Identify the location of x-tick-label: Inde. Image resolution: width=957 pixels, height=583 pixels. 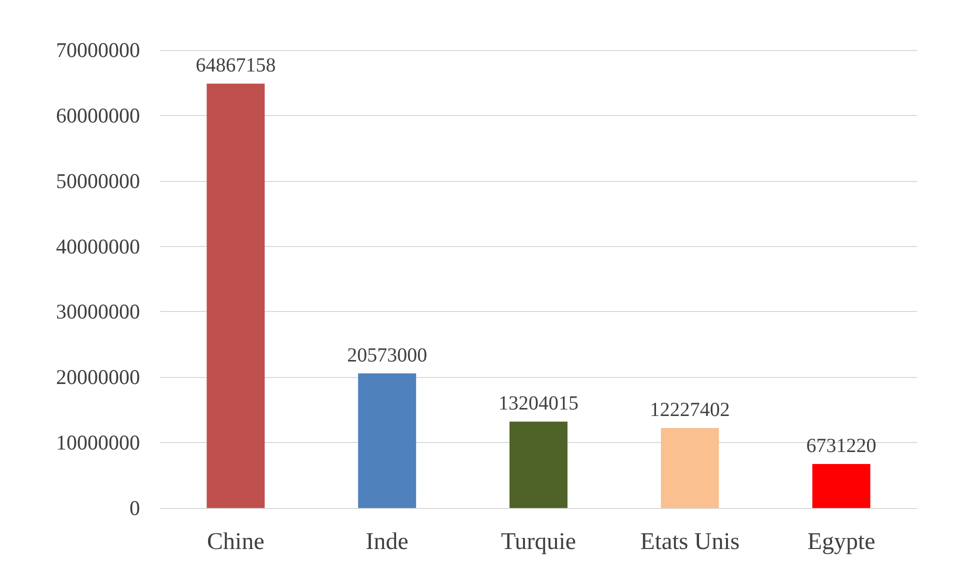
(387, 542).